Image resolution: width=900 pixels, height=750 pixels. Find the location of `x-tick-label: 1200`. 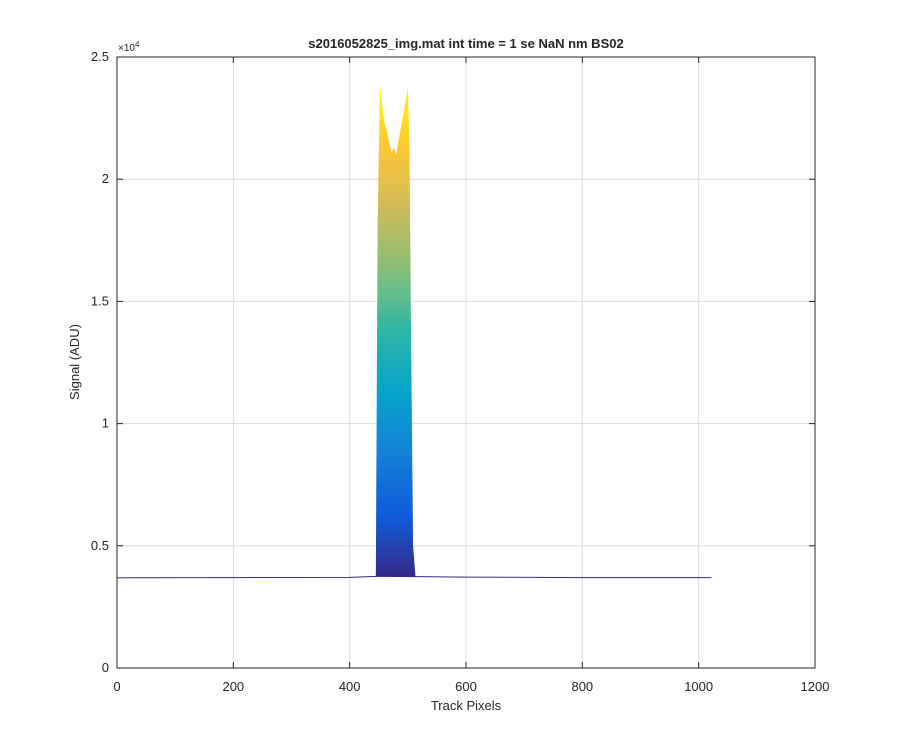

x-tick-label: 1200 is located at coordinates (815, 686).